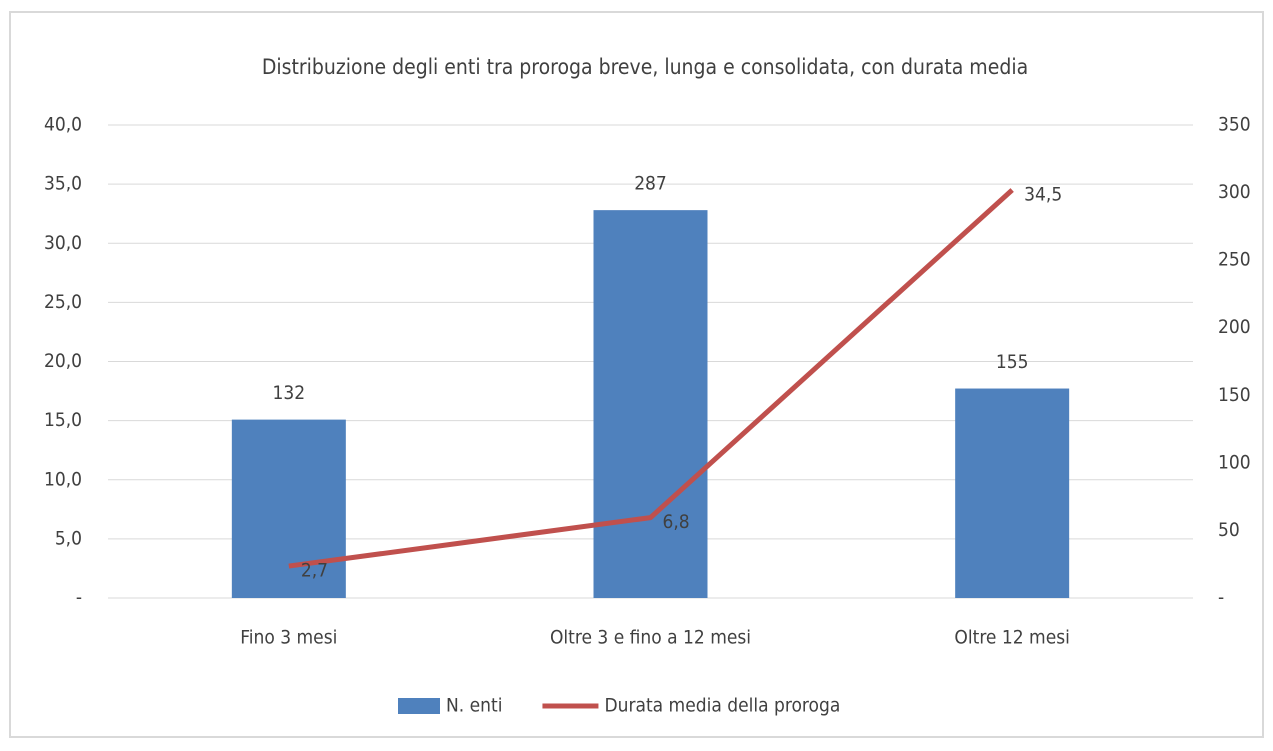 Image resolution: width=1273 pixels, height=751 pixels. Describe the element at coordinates (63, 184) in the screenshot. I see `y-tick-label: 35,0` at that location.